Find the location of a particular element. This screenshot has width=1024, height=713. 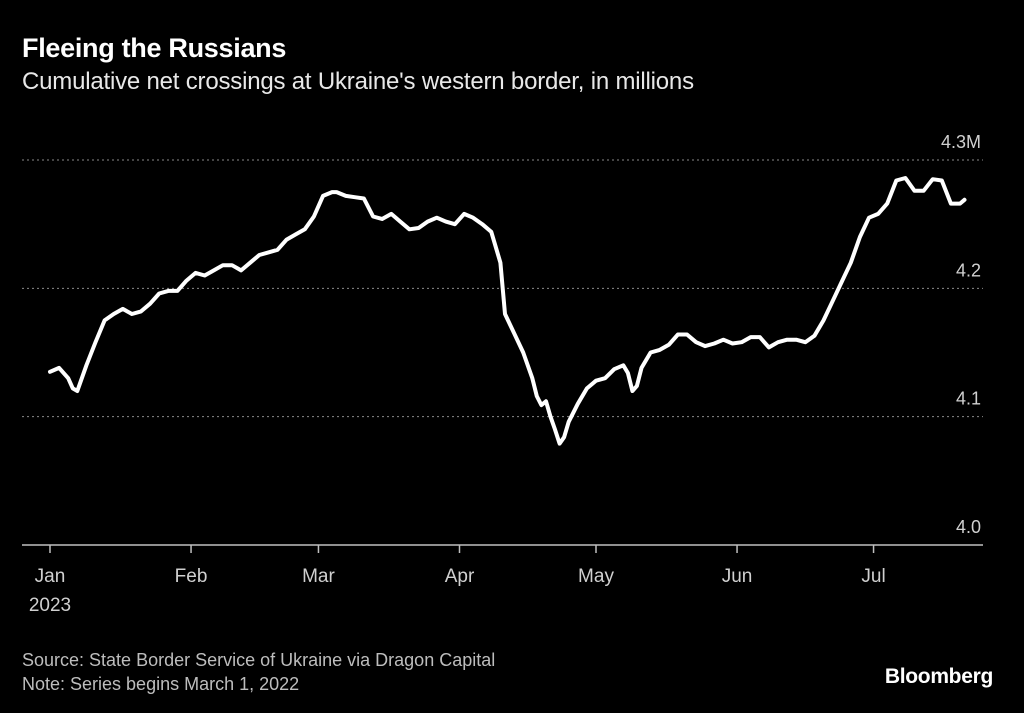

x-tick-label-6: Jul is located at coordinates (873, 576).